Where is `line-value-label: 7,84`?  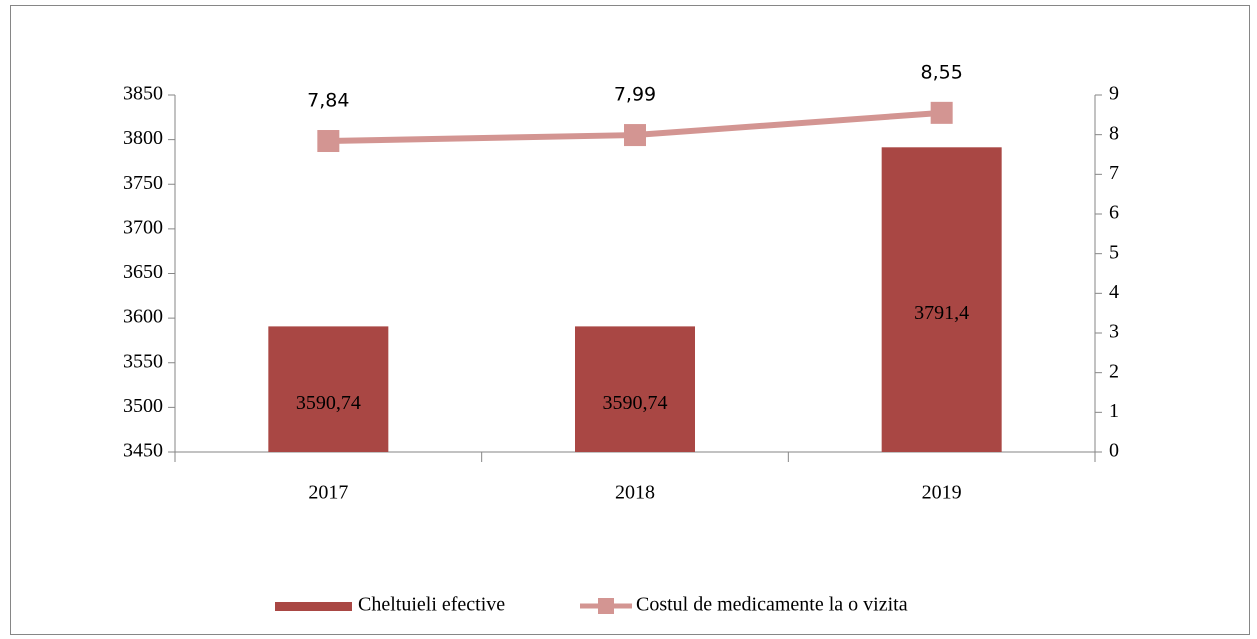
line-value-label: 7,84 is located at coordinates (328, 101).